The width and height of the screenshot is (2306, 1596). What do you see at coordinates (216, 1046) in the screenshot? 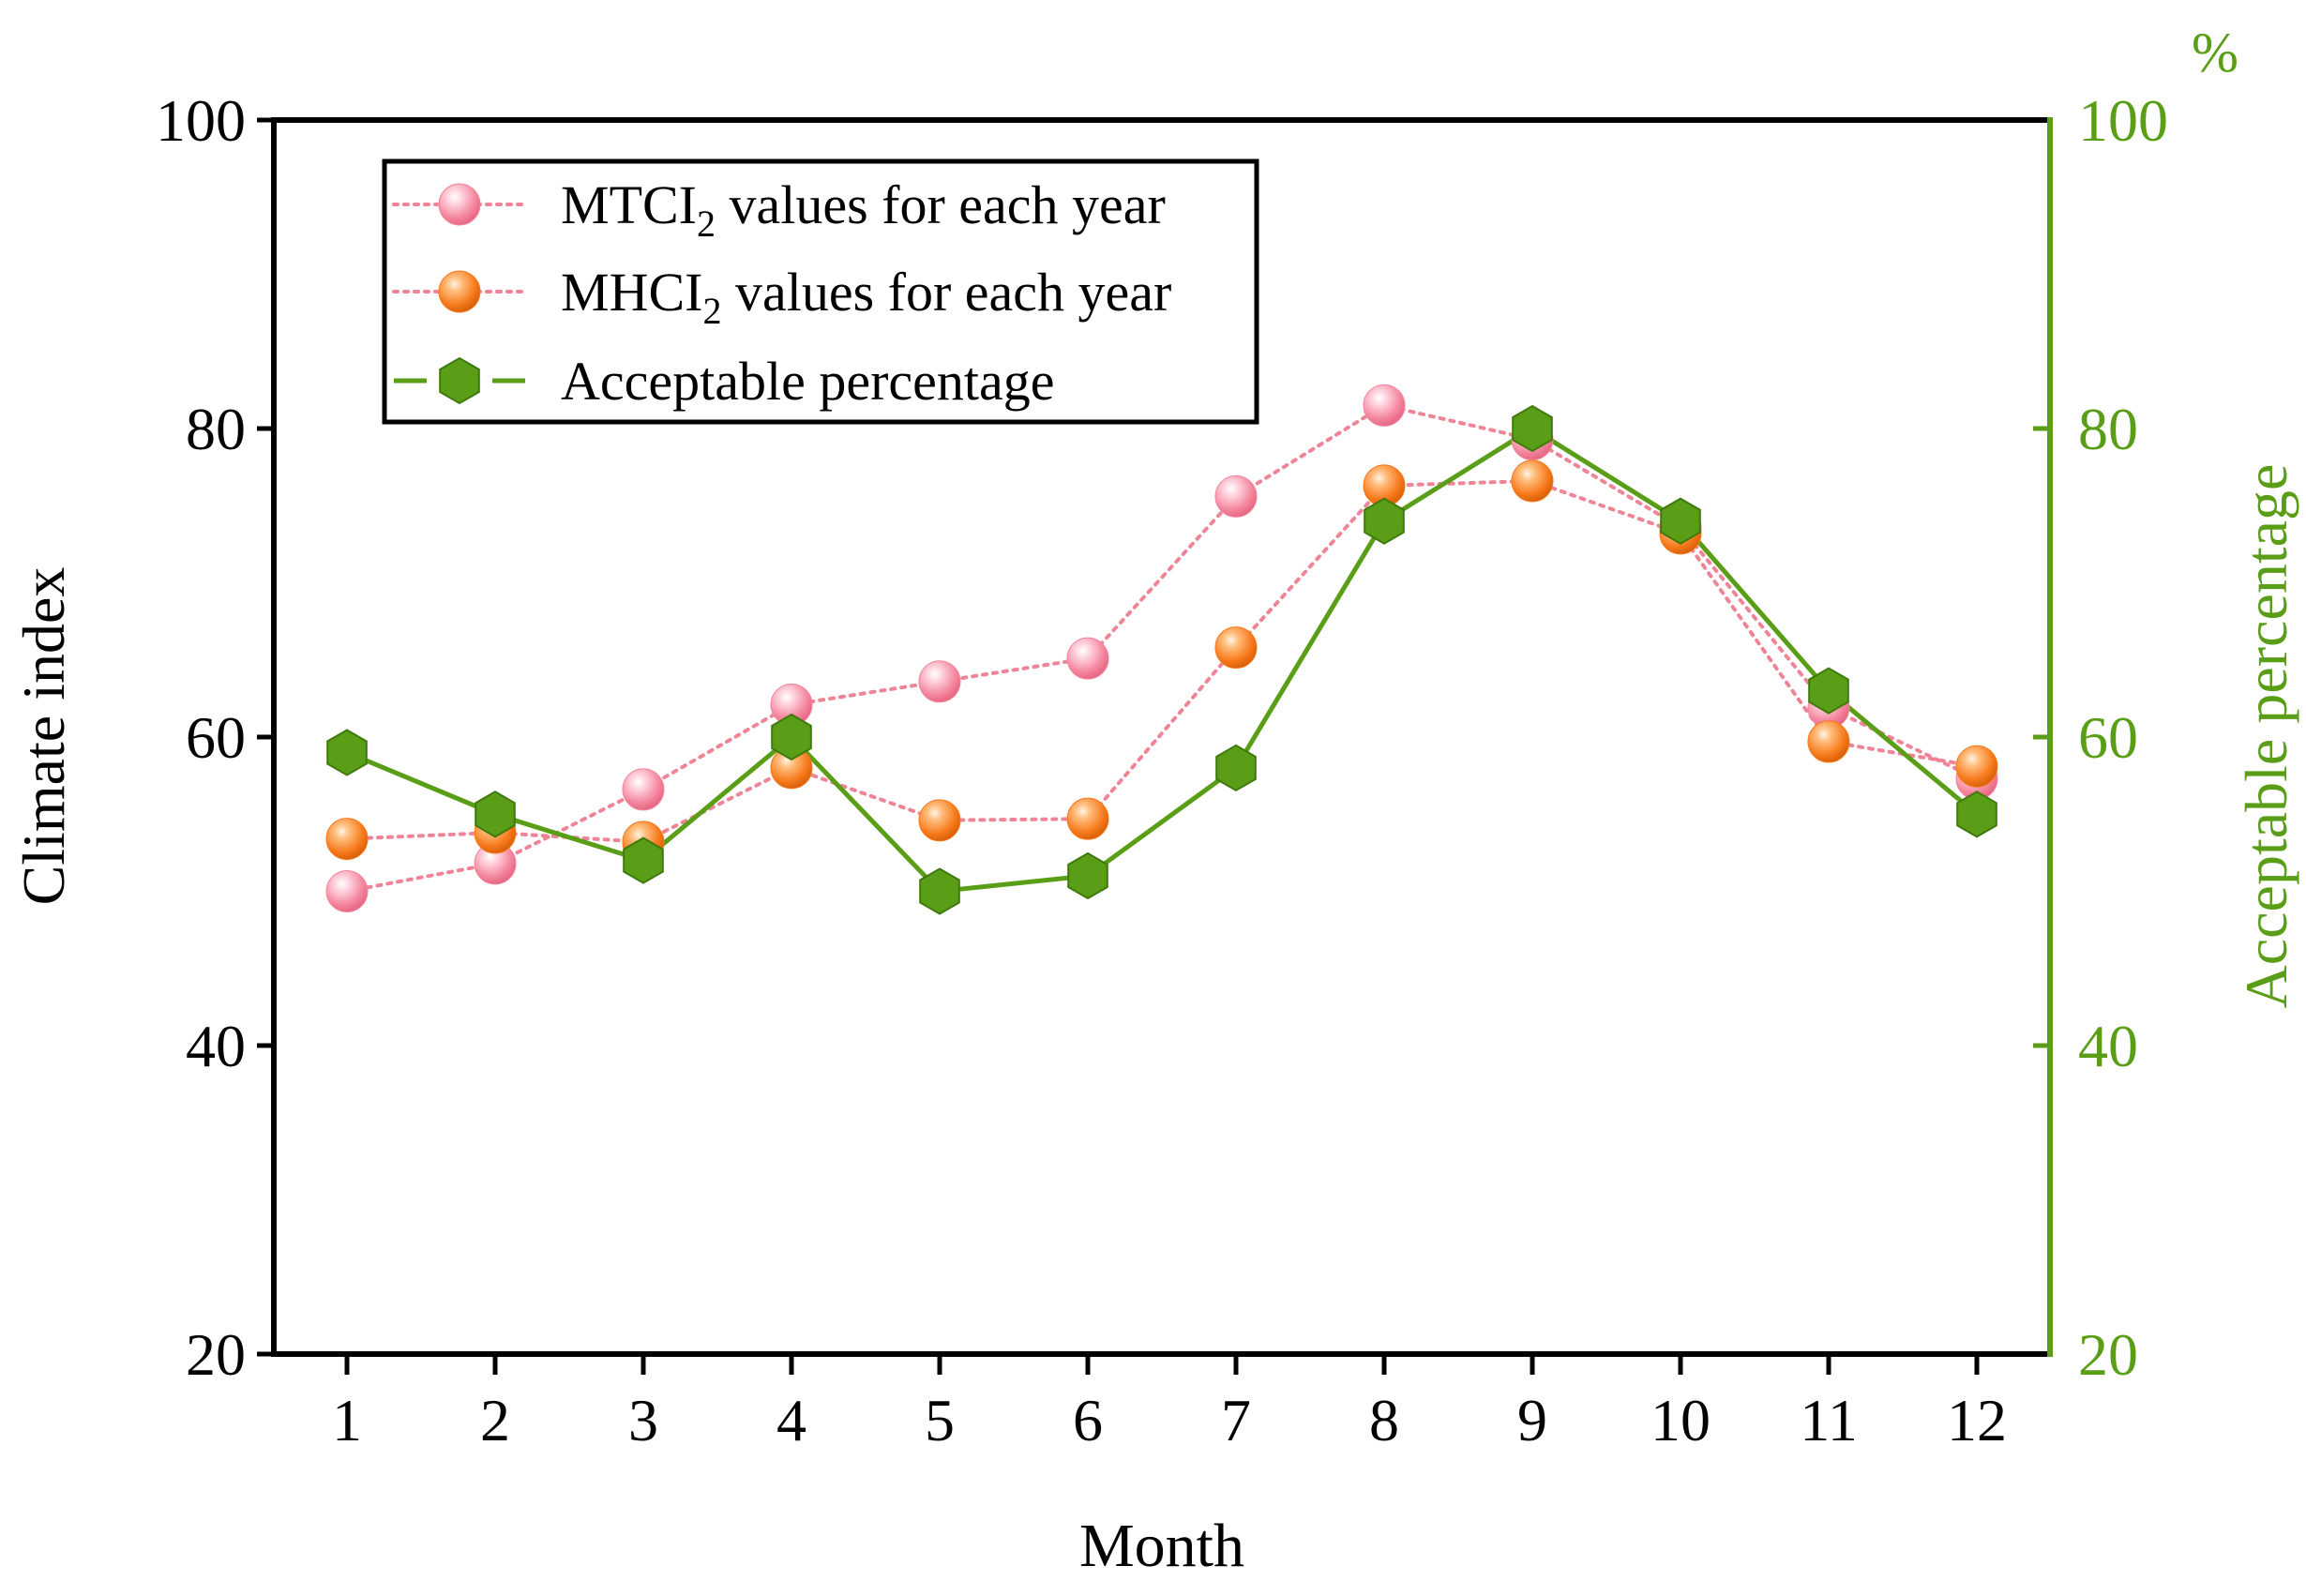
I see `left-tick-label: 40` at bounding box center [216, 1046].